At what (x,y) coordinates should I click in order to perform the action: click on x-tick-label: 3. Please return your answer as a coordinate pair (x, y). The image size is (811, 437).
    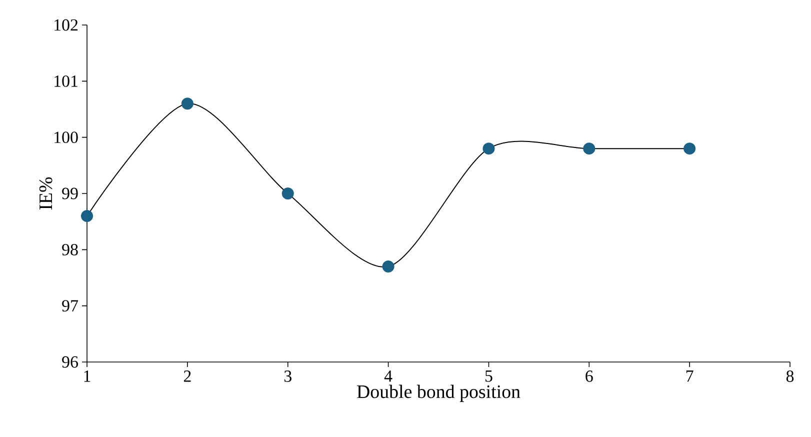
    Looking at the image, I should click on (288, 376).